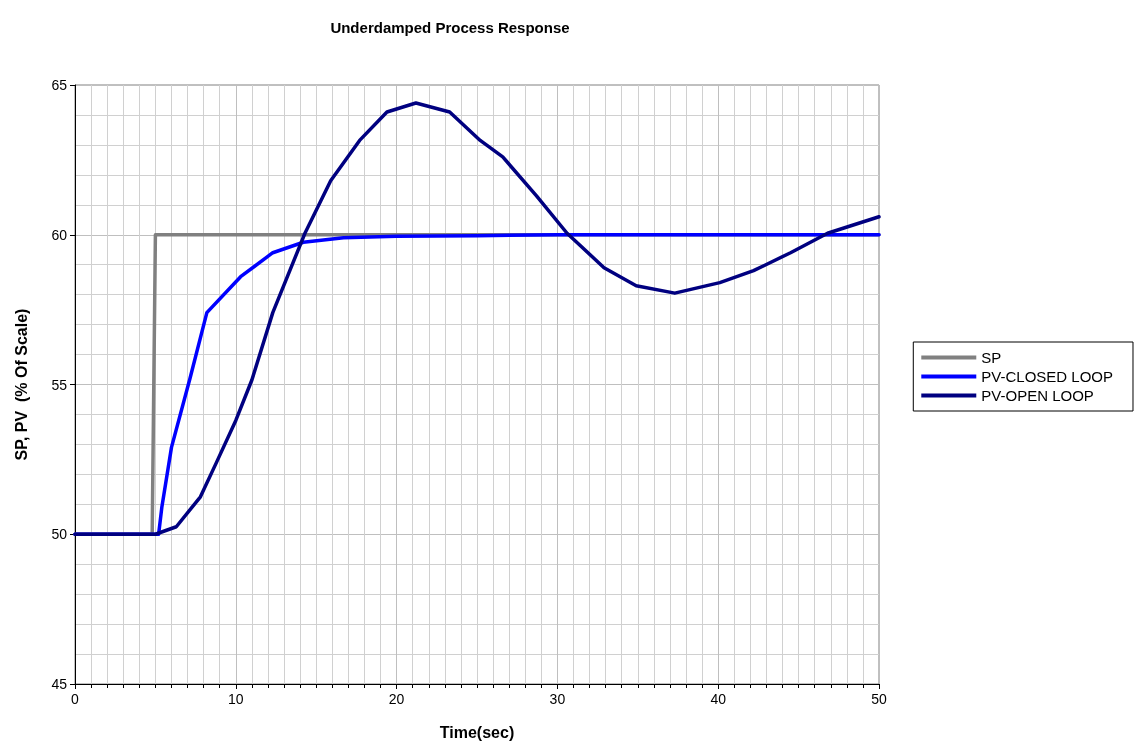 Image resolution: width=1135 pixels, height=753 pixels. I want to click on legend-label: SP, so click(991, 357).